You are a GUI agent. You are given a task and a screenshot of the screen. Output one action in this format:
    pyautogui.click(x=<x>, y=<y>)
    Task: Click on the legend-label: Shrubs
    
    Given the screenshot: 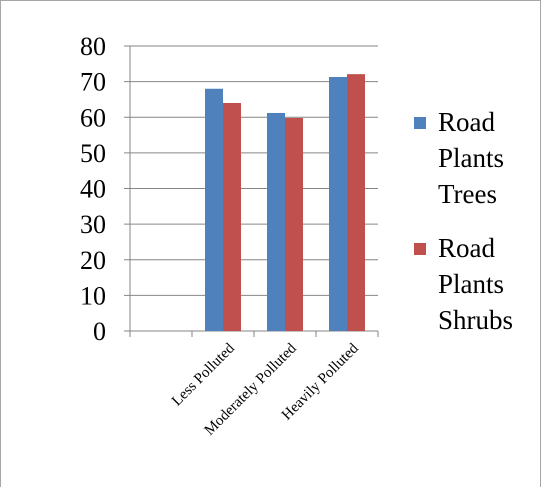 What is the action you would take?
    pyautogui.click(x=475, y=320)
    